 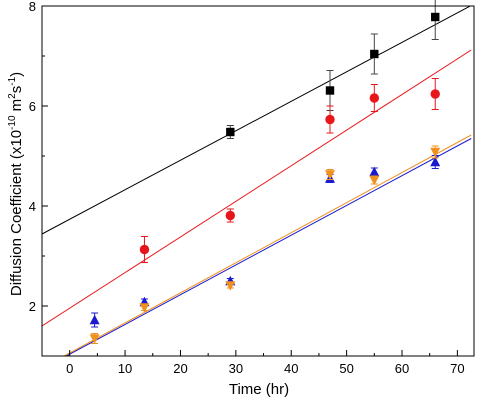 I want to click on y-axis-title: Diffusion Coefficient (x10-10 m2s-1), so click(x=16, y=184).